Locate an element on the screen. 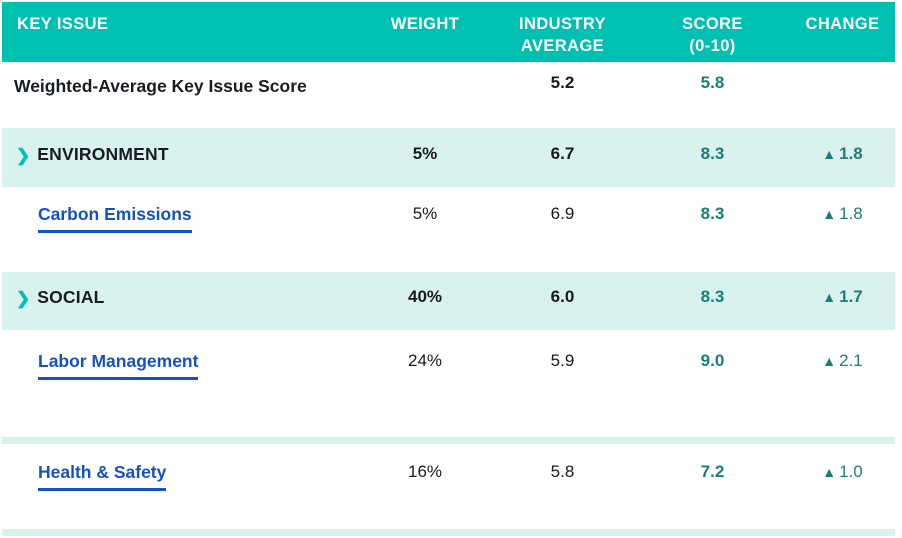  row-label-cell: Health & Safety is located at coordinates (181, 476).